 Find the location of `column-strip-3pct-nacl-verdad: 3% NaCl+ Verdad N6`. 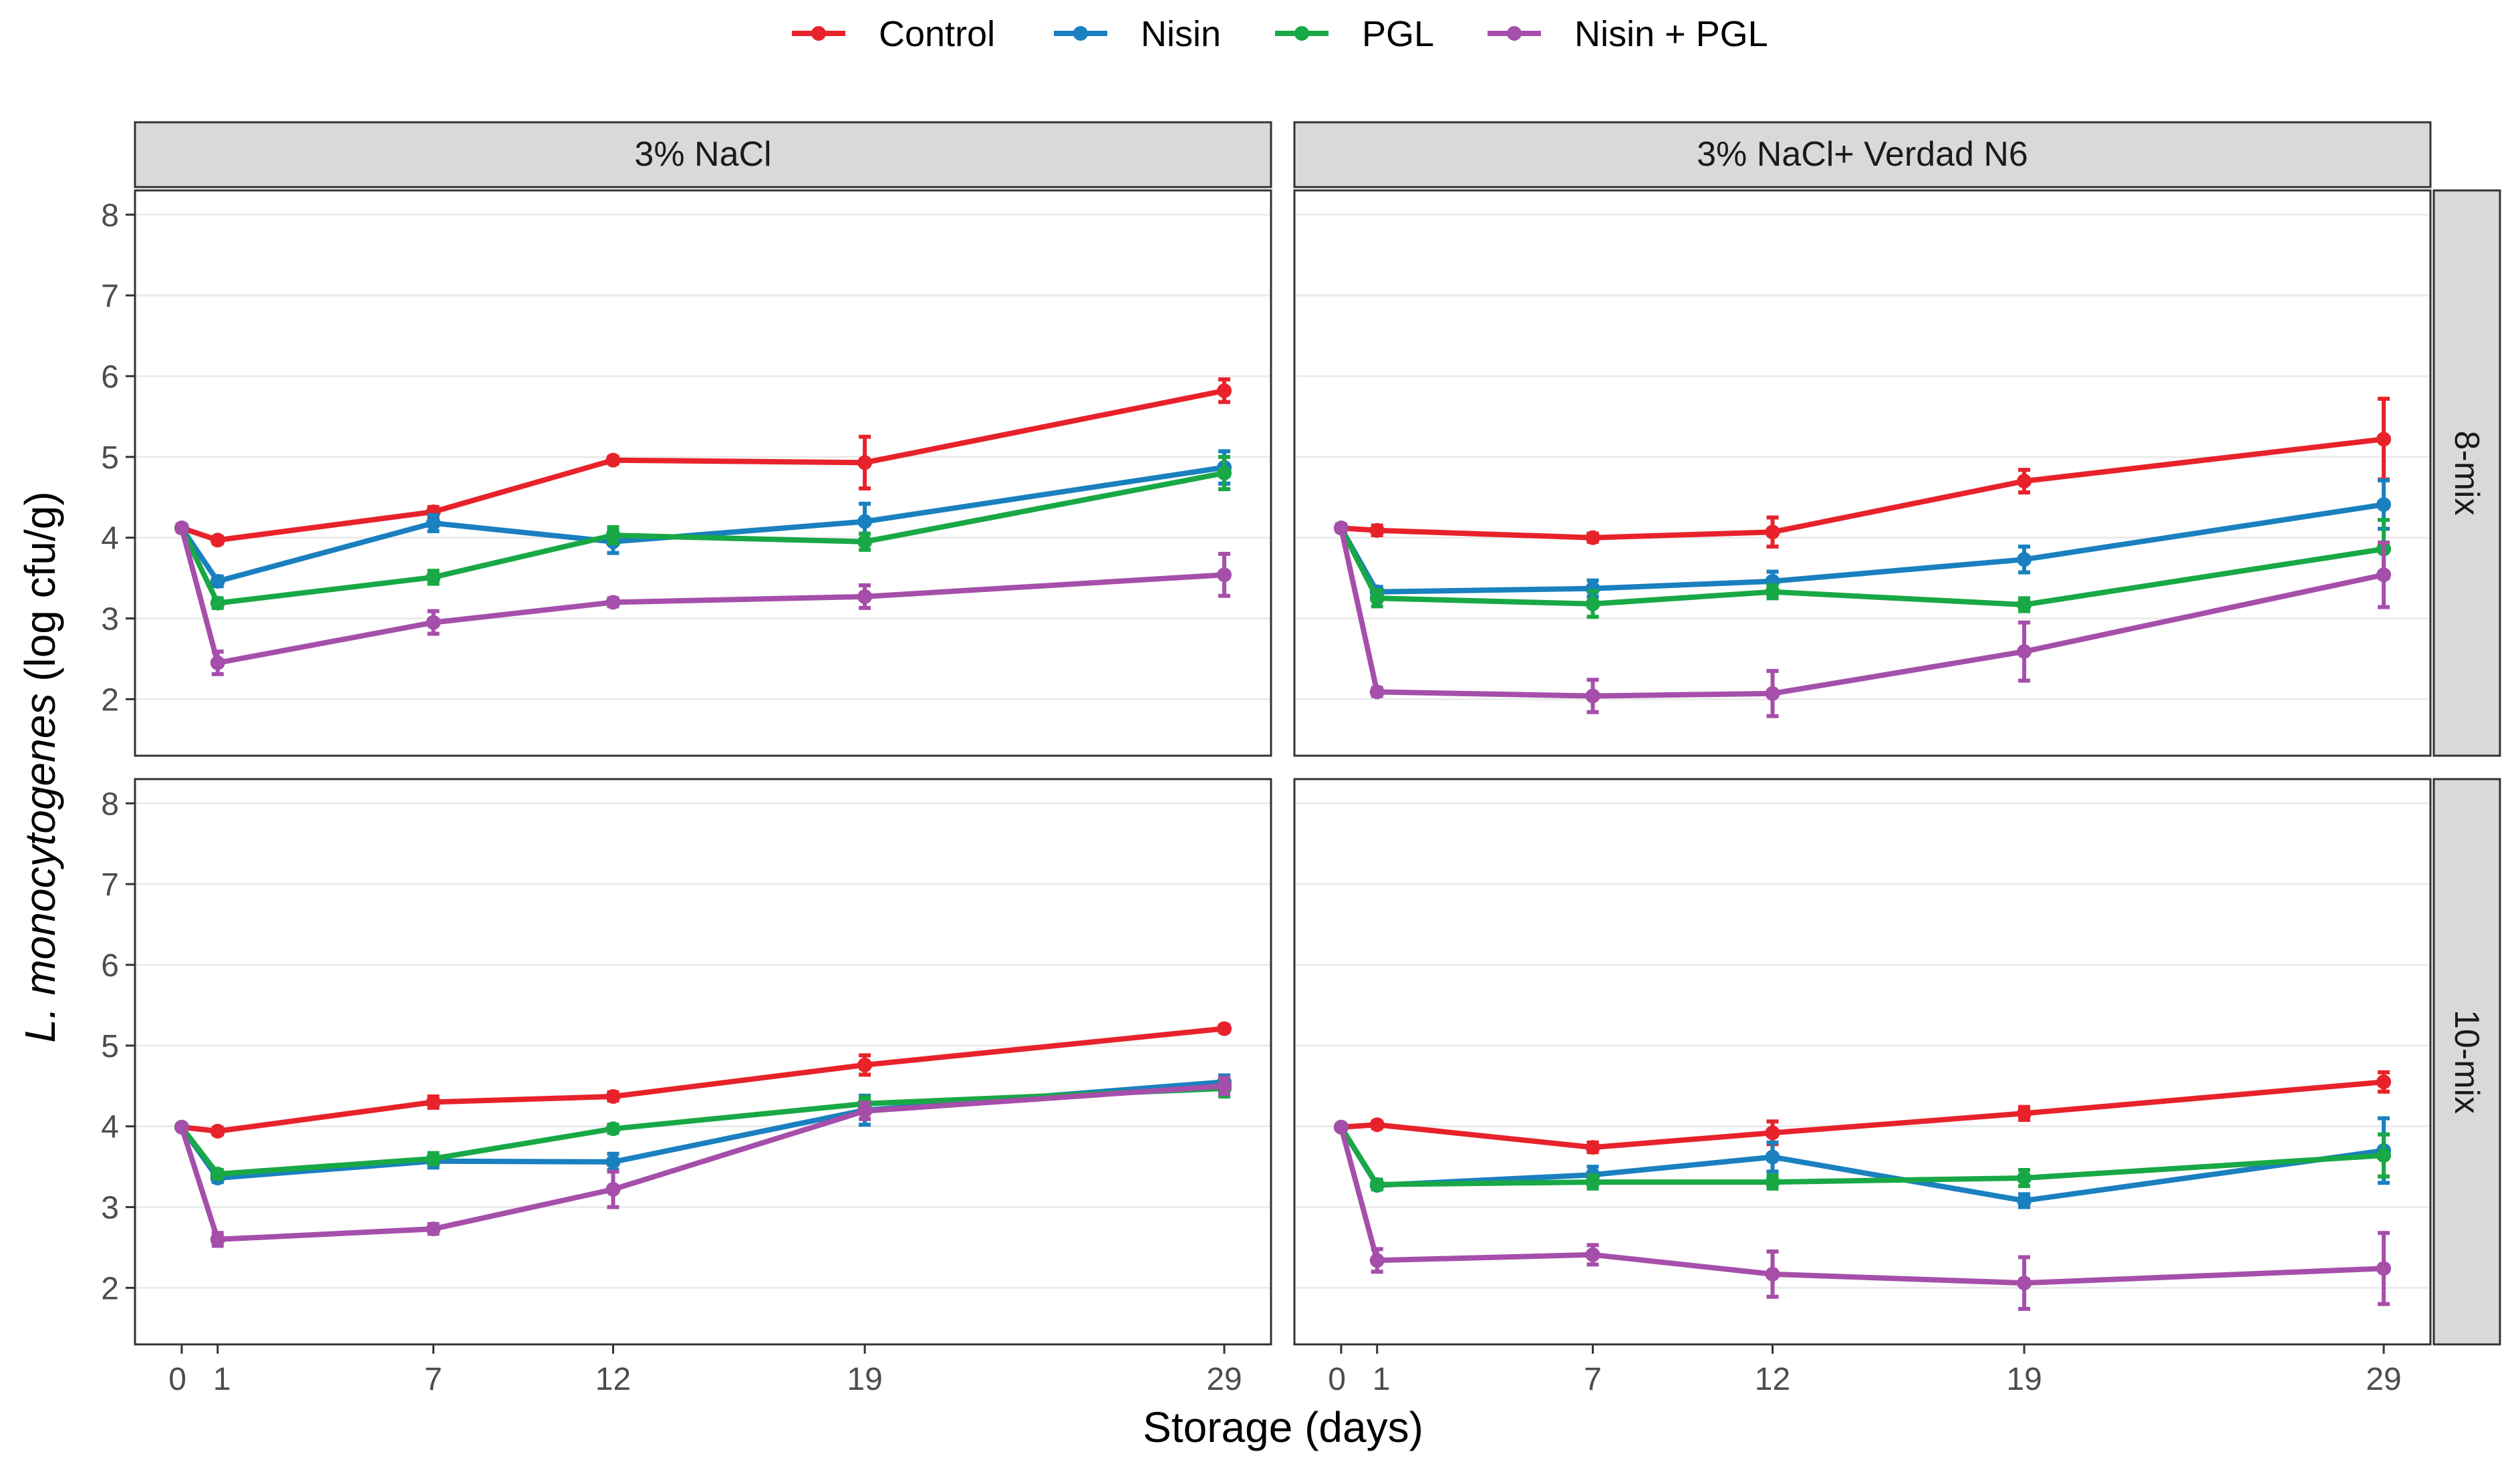

column-strip-3pct-nacl-verdad: 3% NaCl+ Verdad N6 is located at coordinates (1862, 154).